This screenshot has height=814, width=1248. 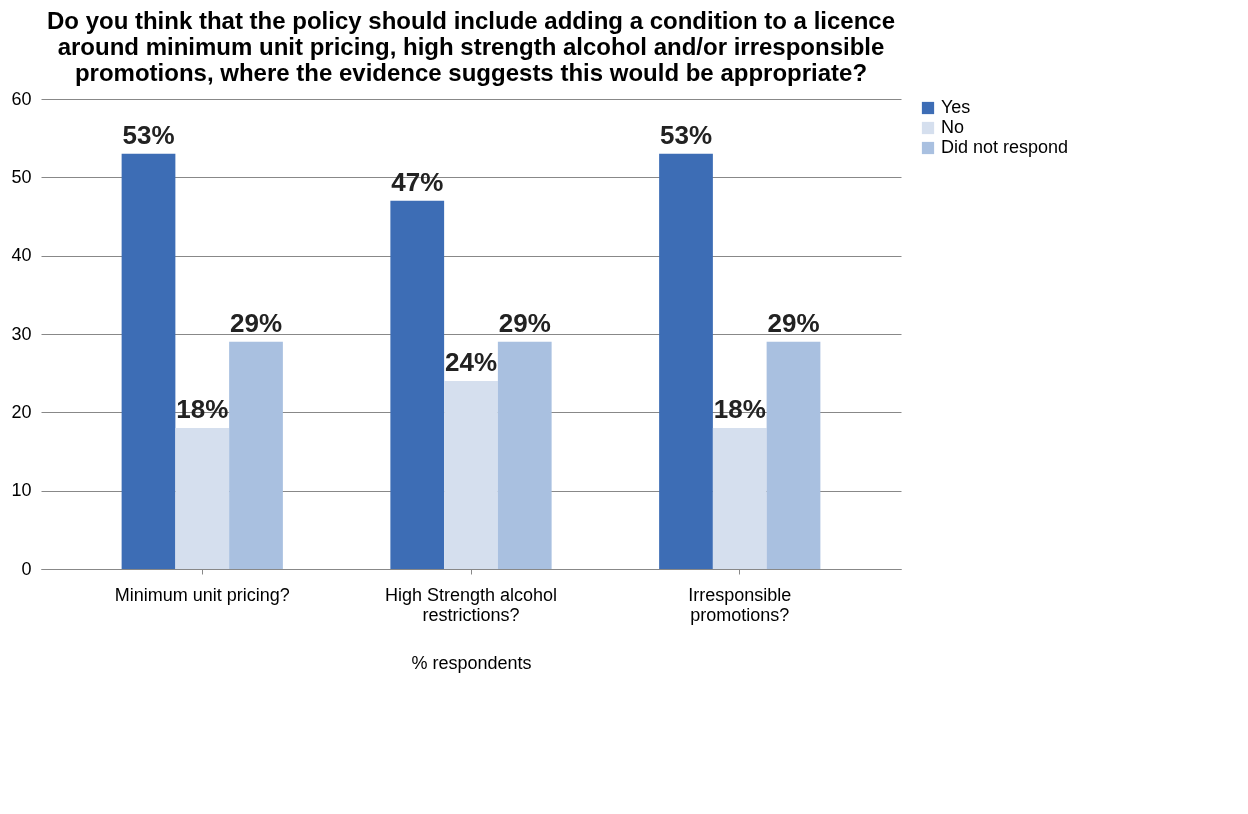 I want to click on y-tick-label: 40, so click(x=21, y=255).